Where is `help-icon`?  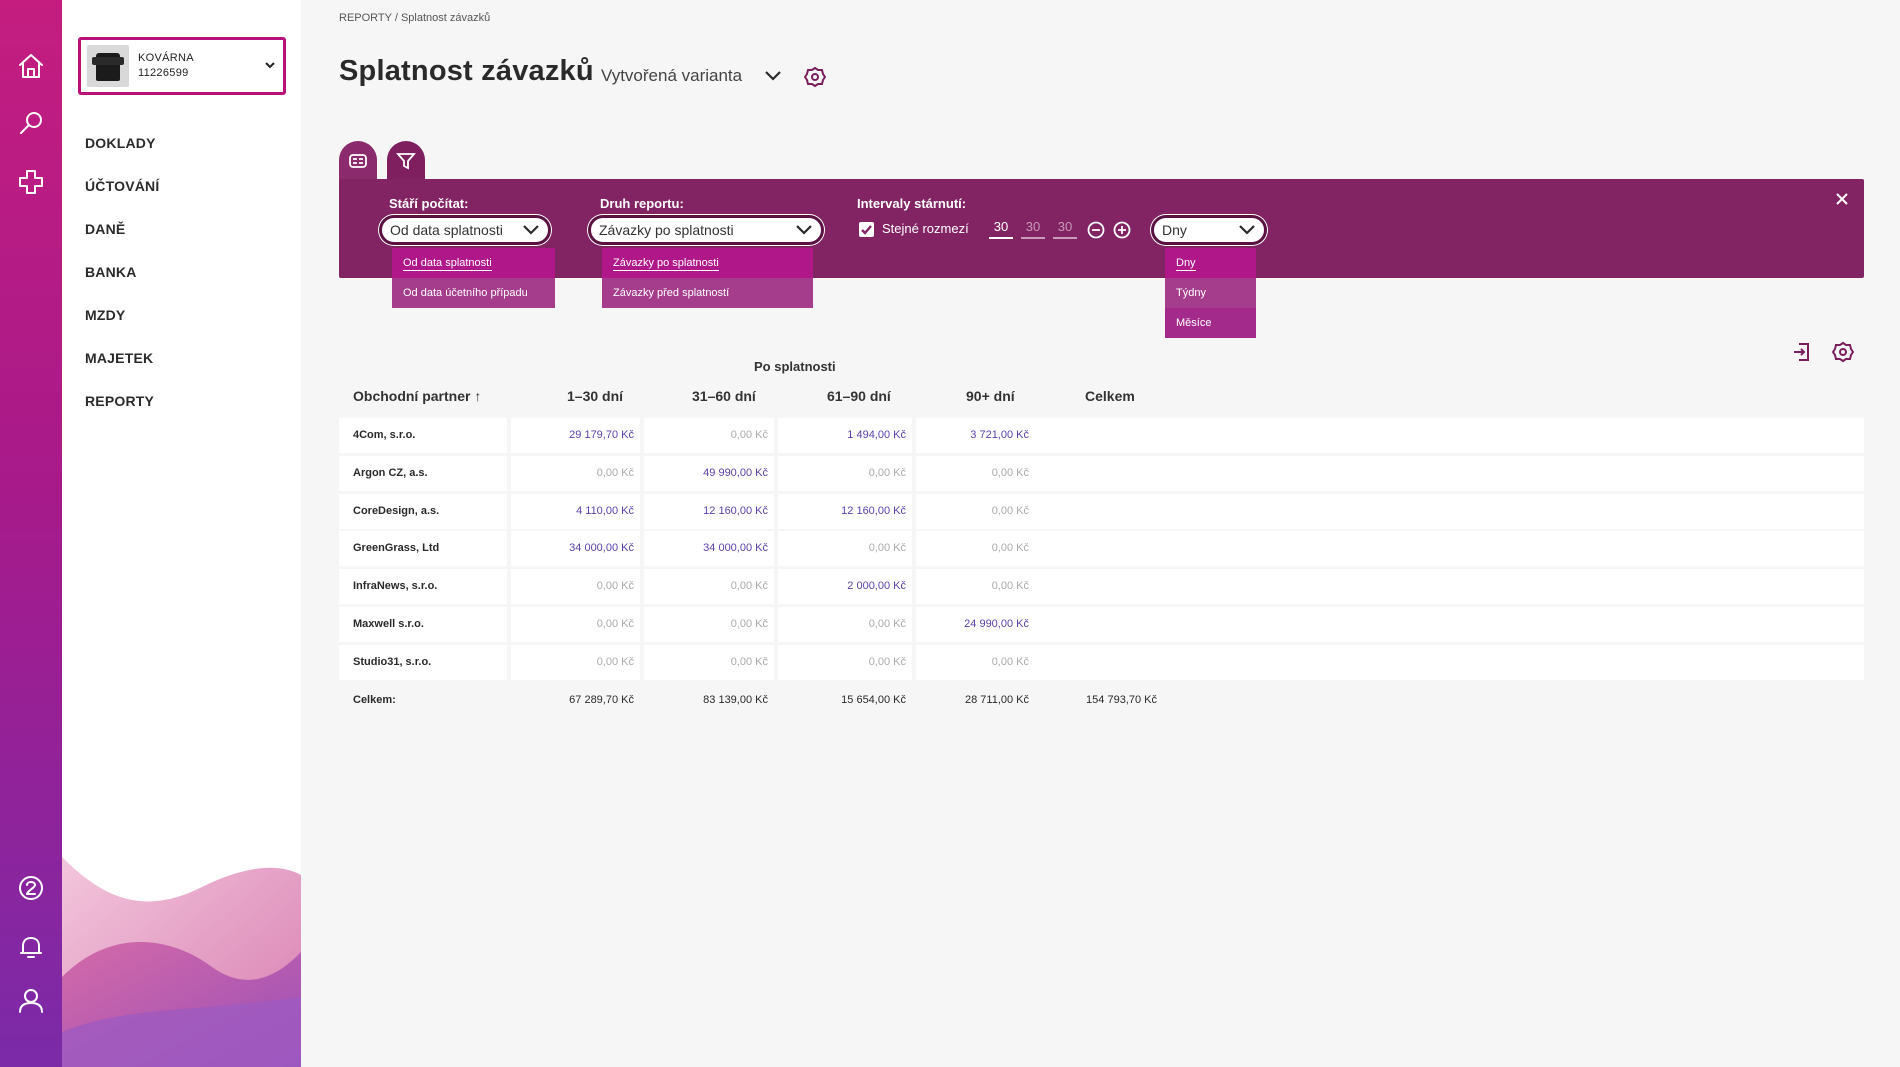
help-icon is located at coordinates (31, 888).